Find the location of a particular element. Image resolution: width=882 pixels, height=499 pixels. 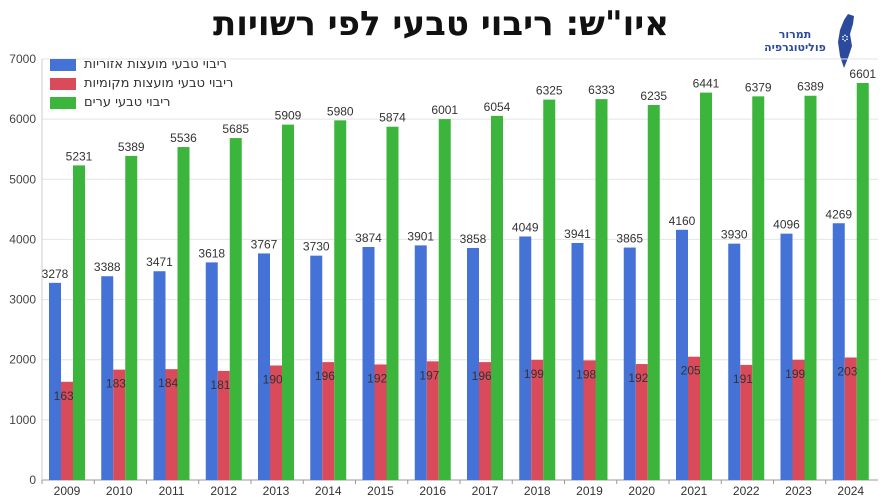

y-tick-label: 2000 is located at coordinates (22, 360).